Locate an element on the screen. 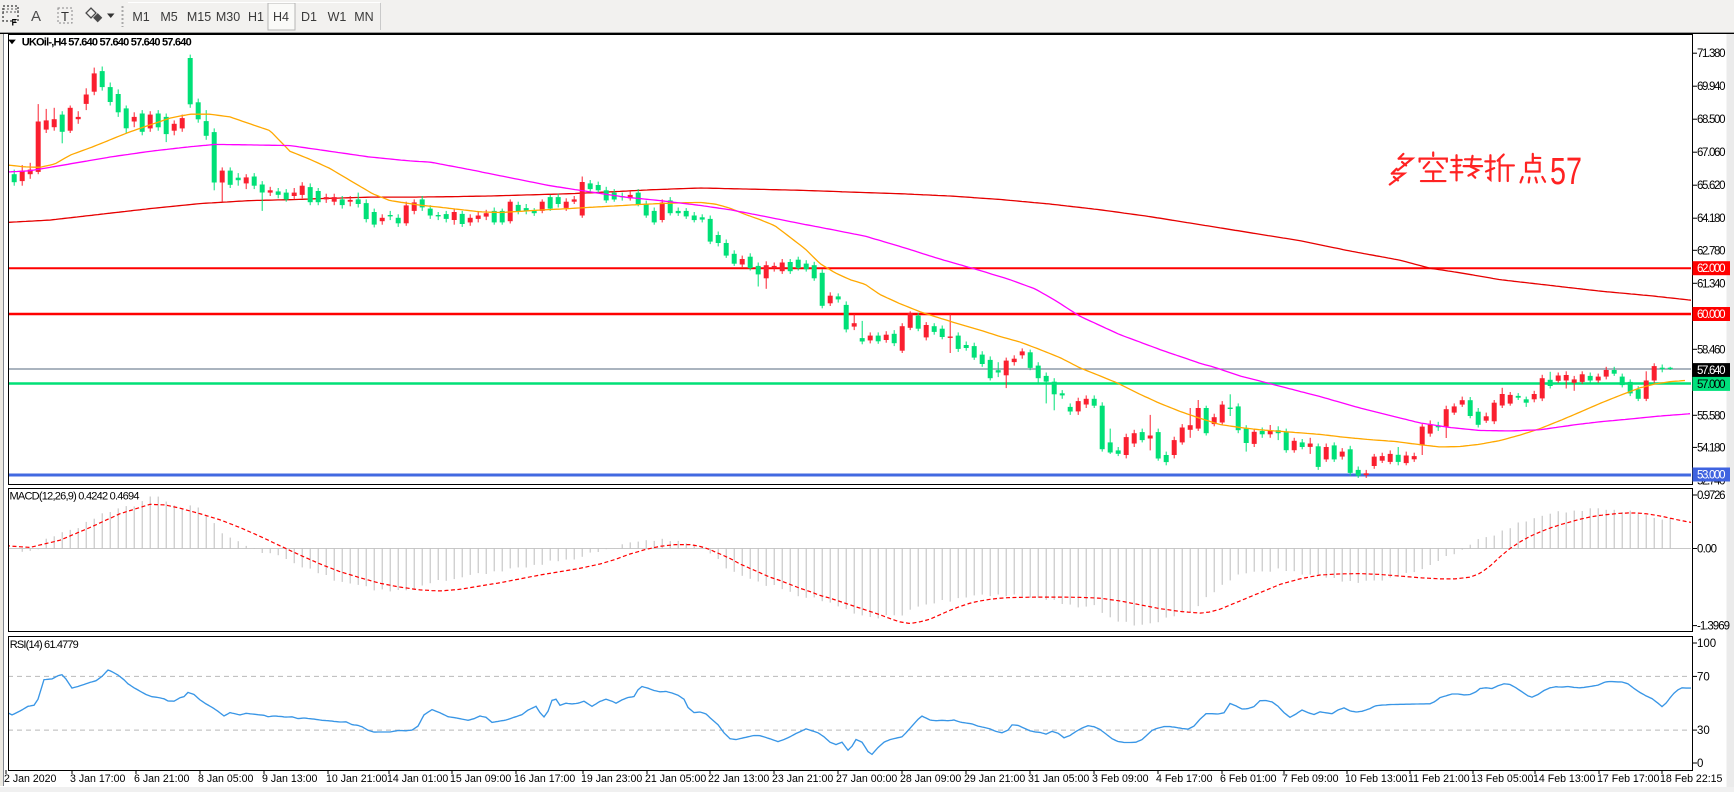 This screenshot has height=797, width=1734. svg-text: 30 is located at coordinates (1703, 731).